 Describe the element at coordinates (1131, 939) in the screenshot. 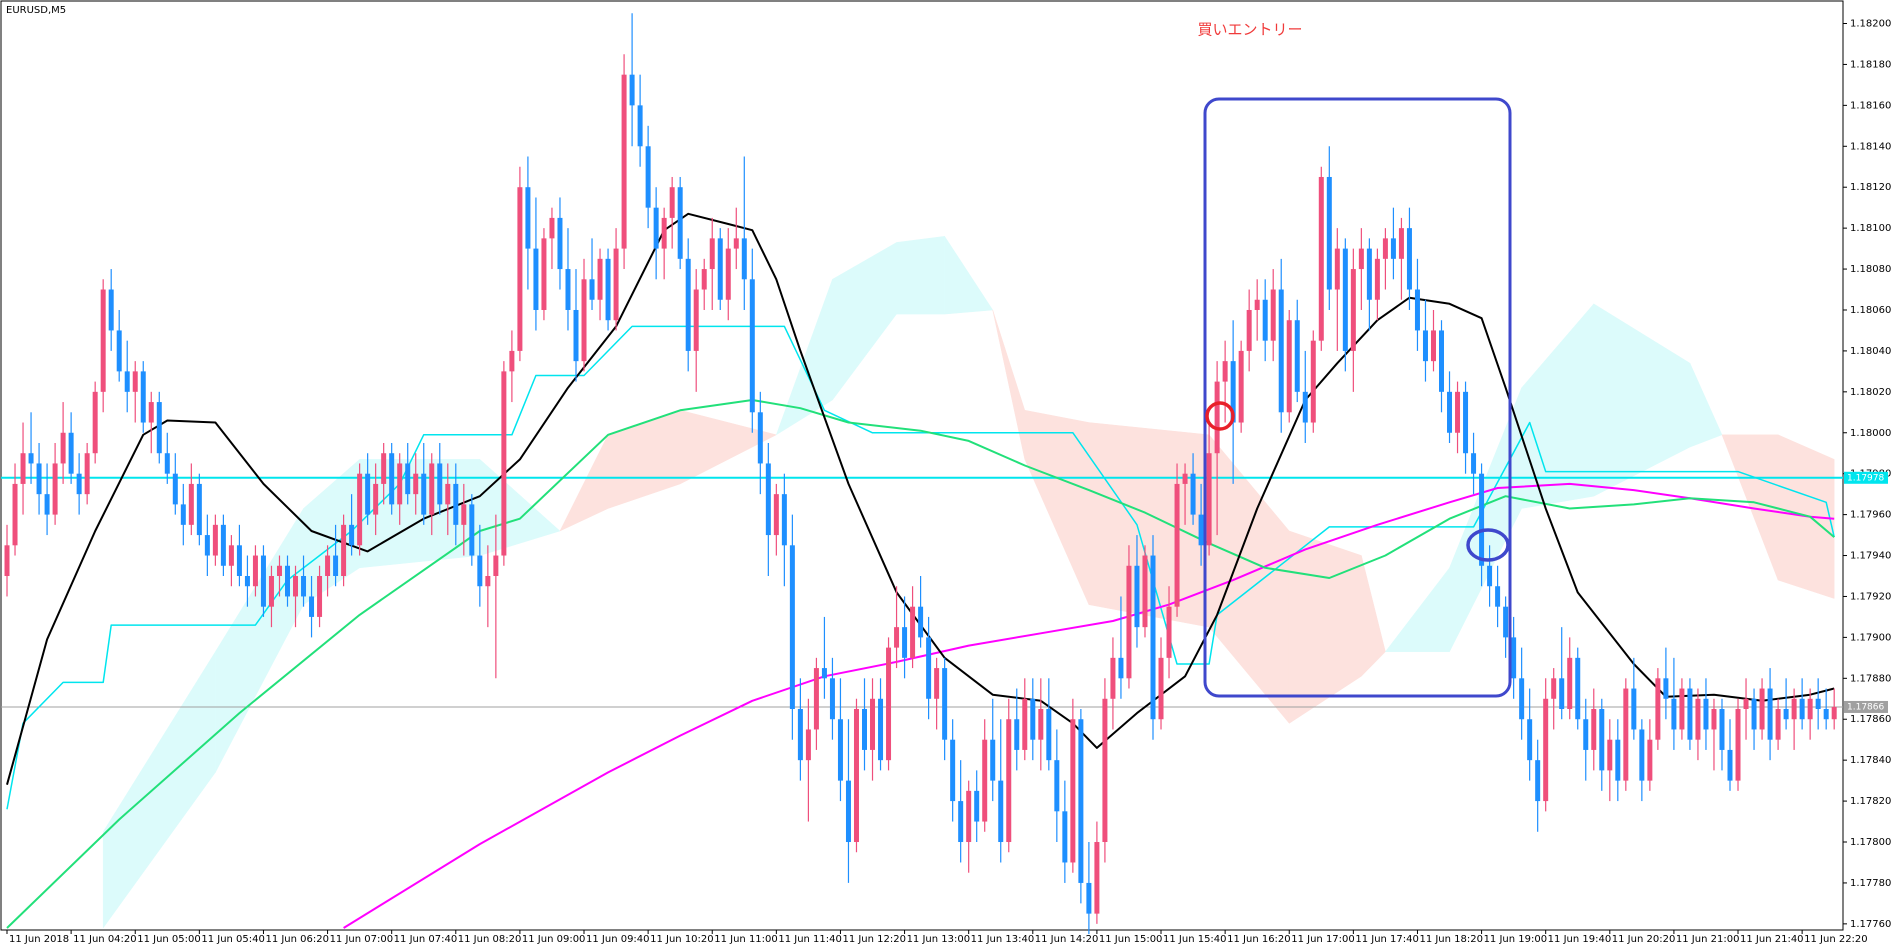

I see `x-tick-label: 11 Jun 15:00` at that location.